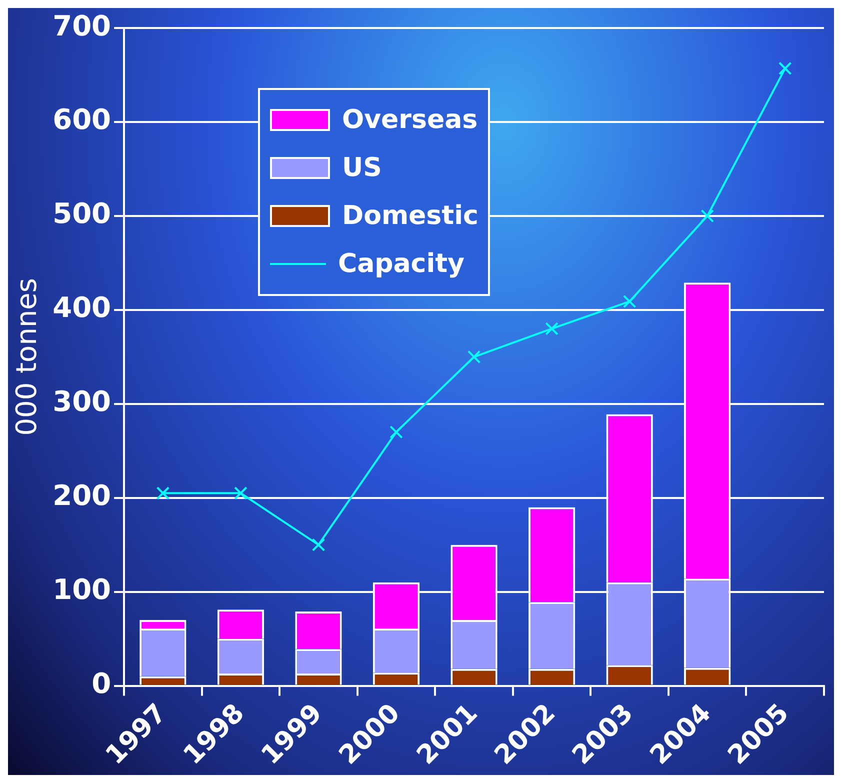 Image resolution: width=842 pixels, height=783 pixels. I want to click on y-tick-label: 300, so click(82, 401).